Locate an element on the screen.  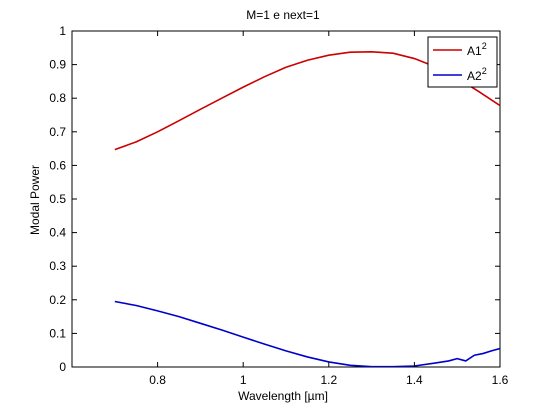
x-tick-label: 1.6 is located at coordinates (500, 380).